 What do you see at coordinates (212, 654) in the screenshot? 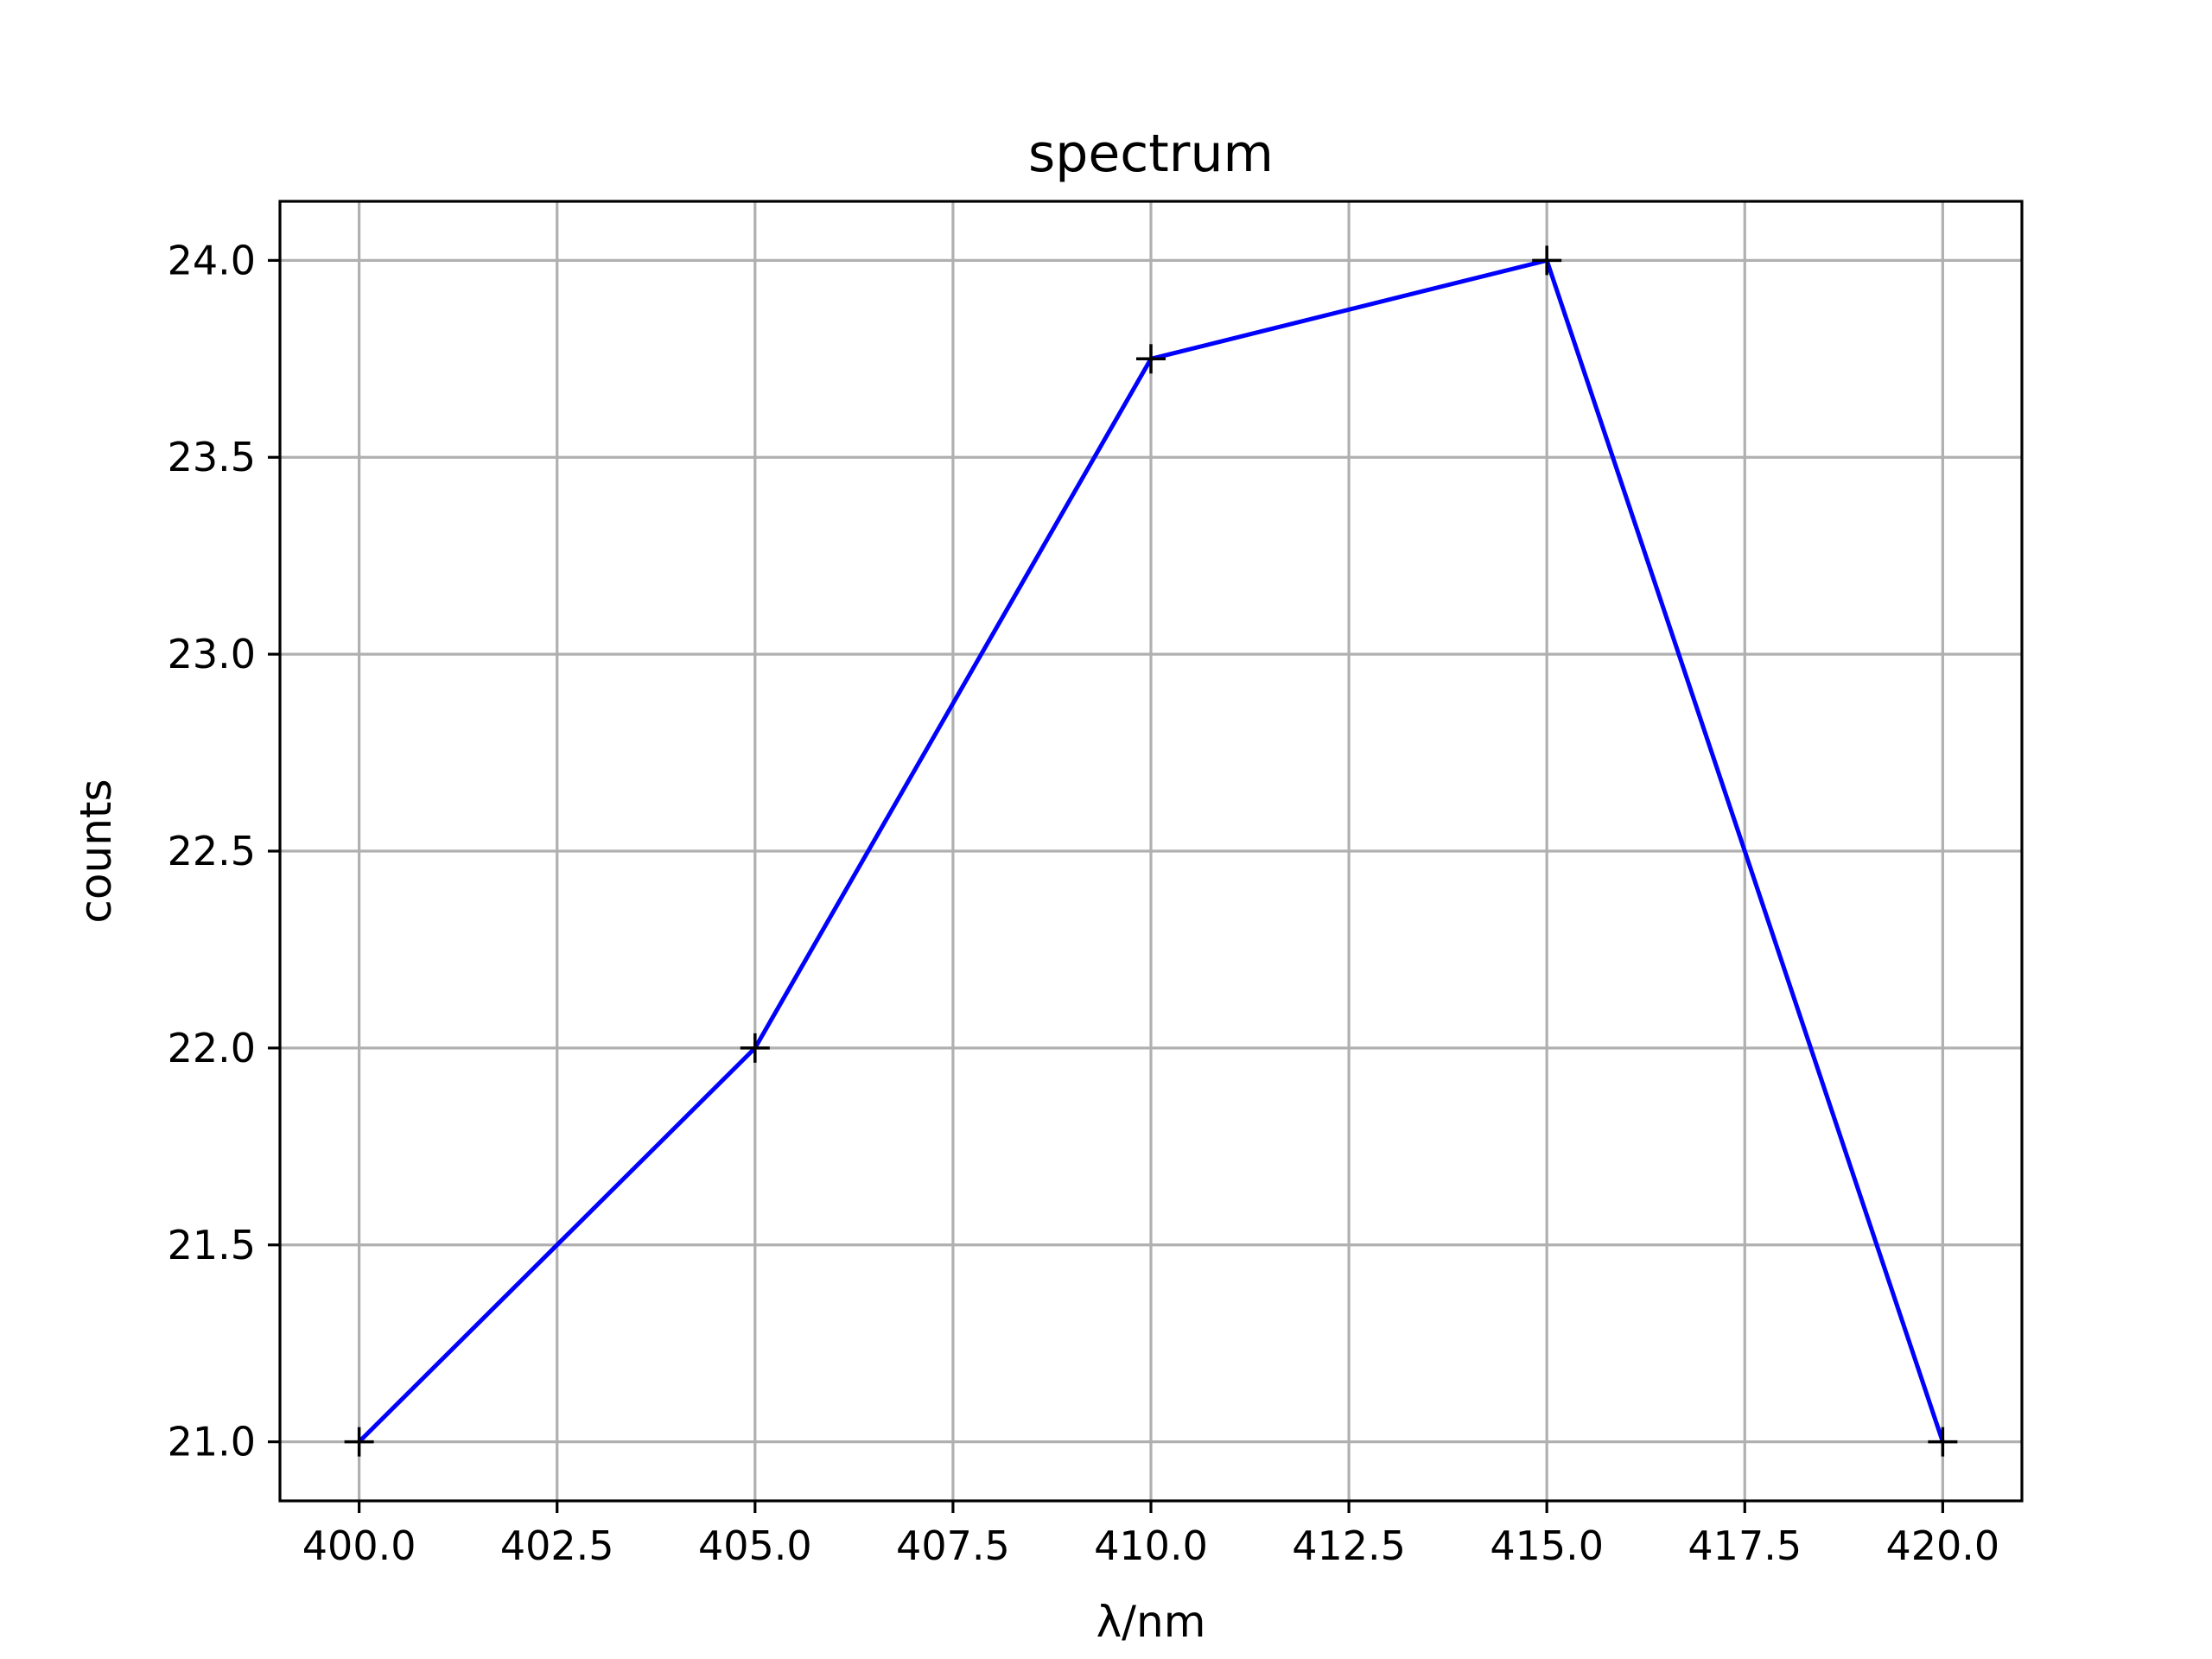
I see `y-tick-label: 23.0` at bounding box center [212, 654].